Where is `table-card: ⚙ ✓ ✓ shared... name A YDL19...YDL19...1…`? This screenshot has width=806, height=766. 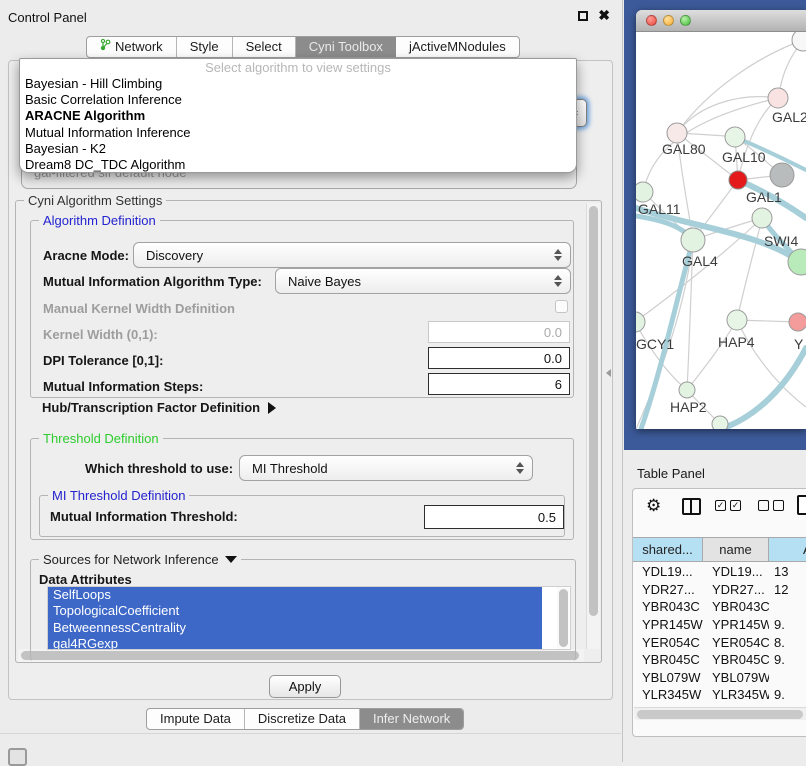
table-card: ⚙ ✓ ✓ shared... name A YDL19...YDL19...1… is located at coordinates (719, 612).